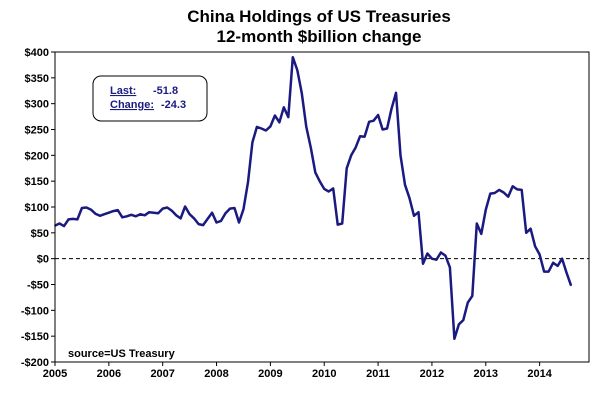  Describe the element at coordinates (55, 374) in the screenshot. I see `x-tick-label: 2005` at that location.